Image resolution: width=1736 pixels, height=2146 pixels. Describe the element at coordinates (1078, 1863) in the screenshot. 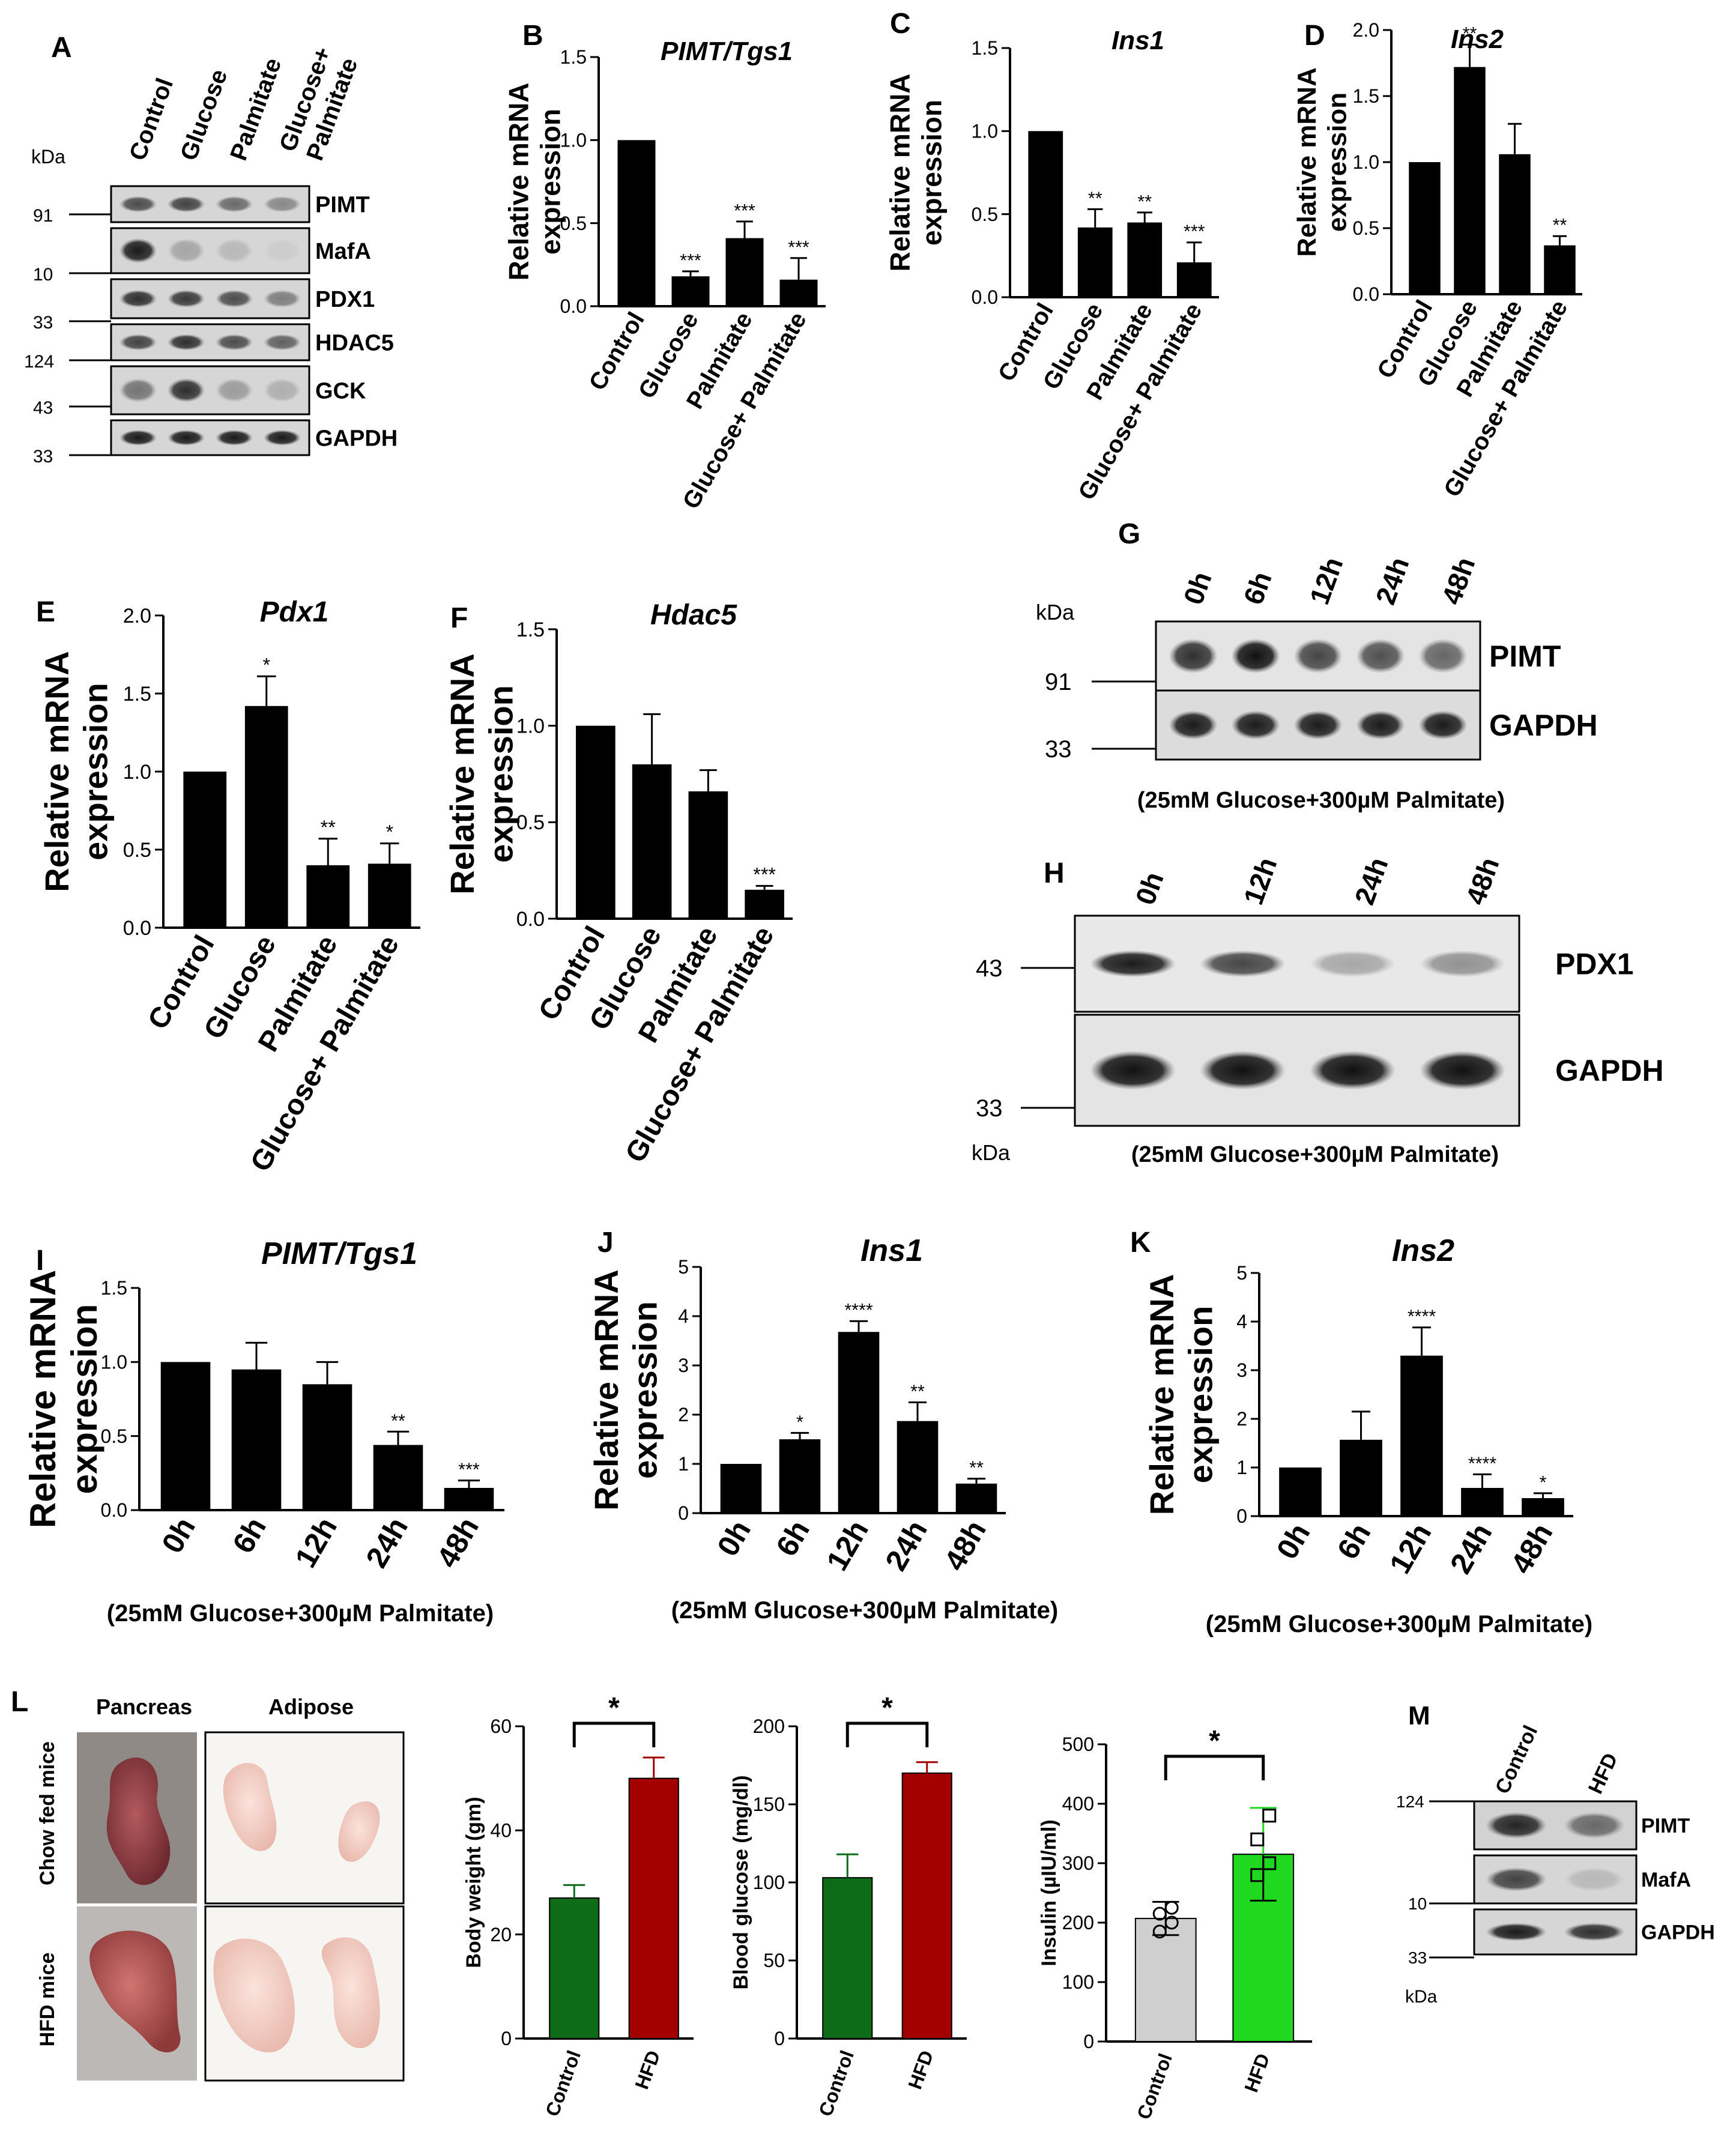

I see `y-tick-label: 300` at that location.